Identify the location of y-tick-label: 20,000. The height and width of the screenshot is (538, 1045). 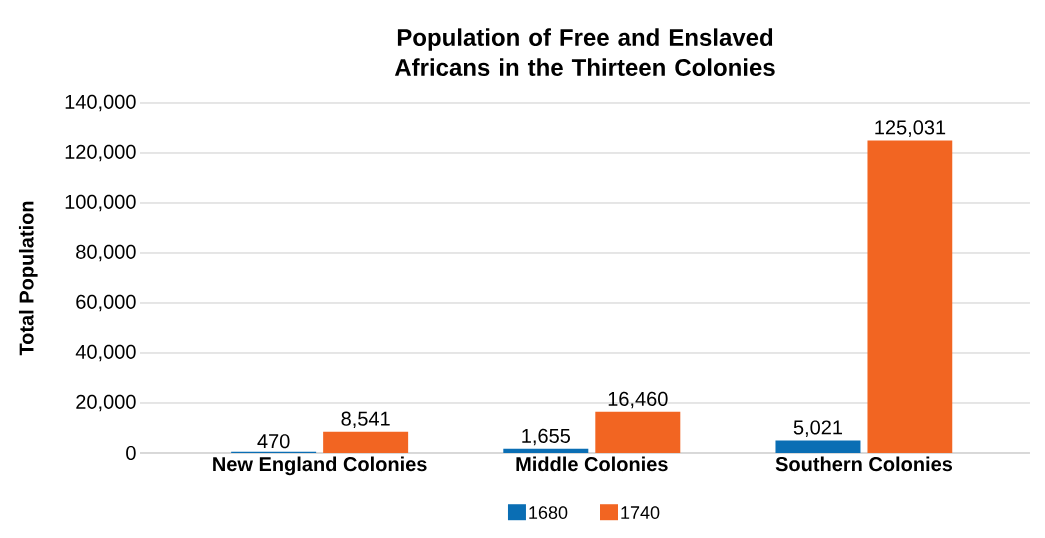
(106, 403).